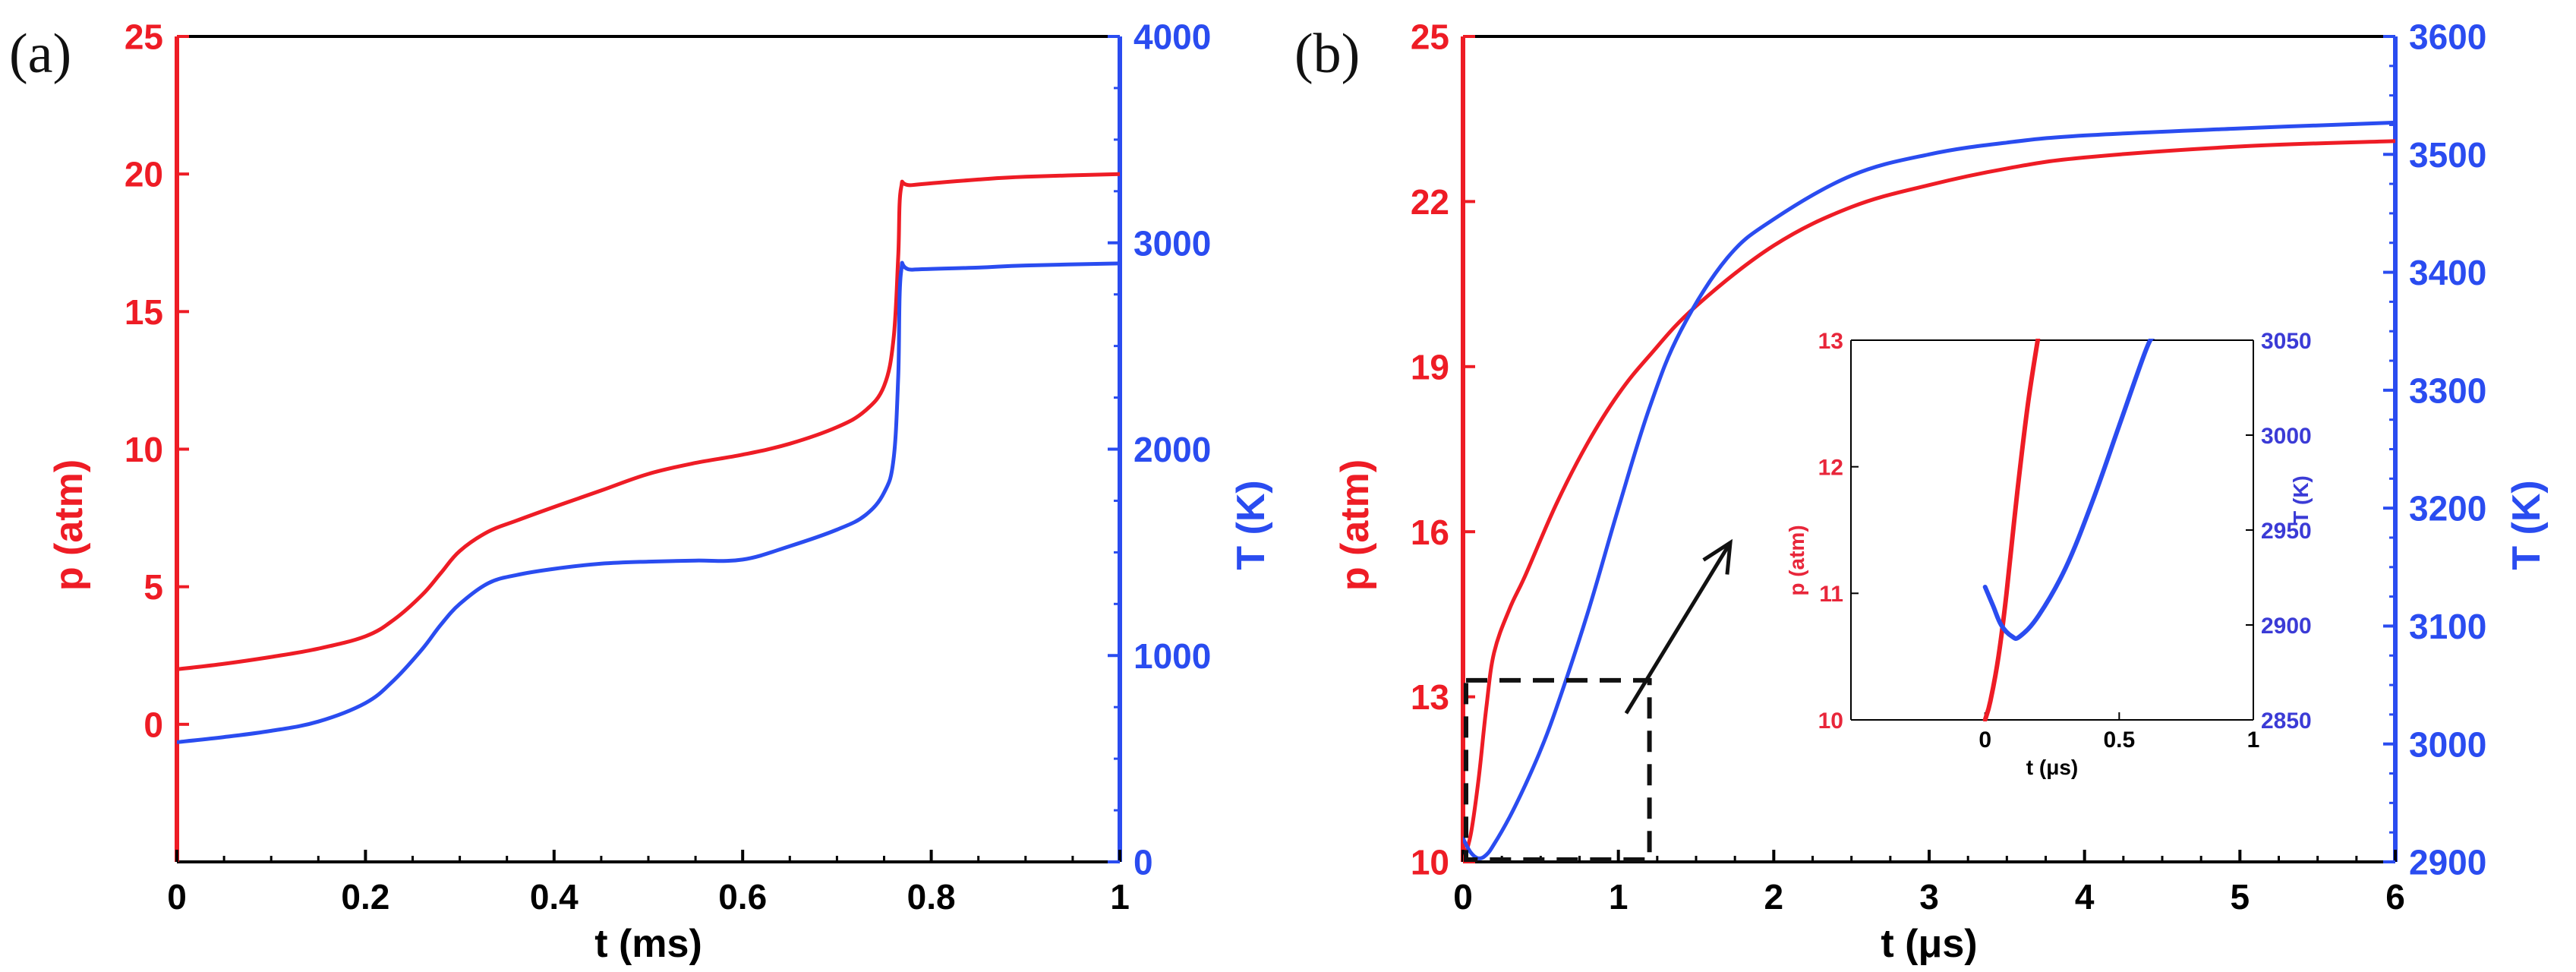 This screenshot has width=2576, height=972. What do you see at coordinates (1172, 450) in the screenshot?
I see `right-y-tick-label: 2000` at bounding box center [1172, 450].